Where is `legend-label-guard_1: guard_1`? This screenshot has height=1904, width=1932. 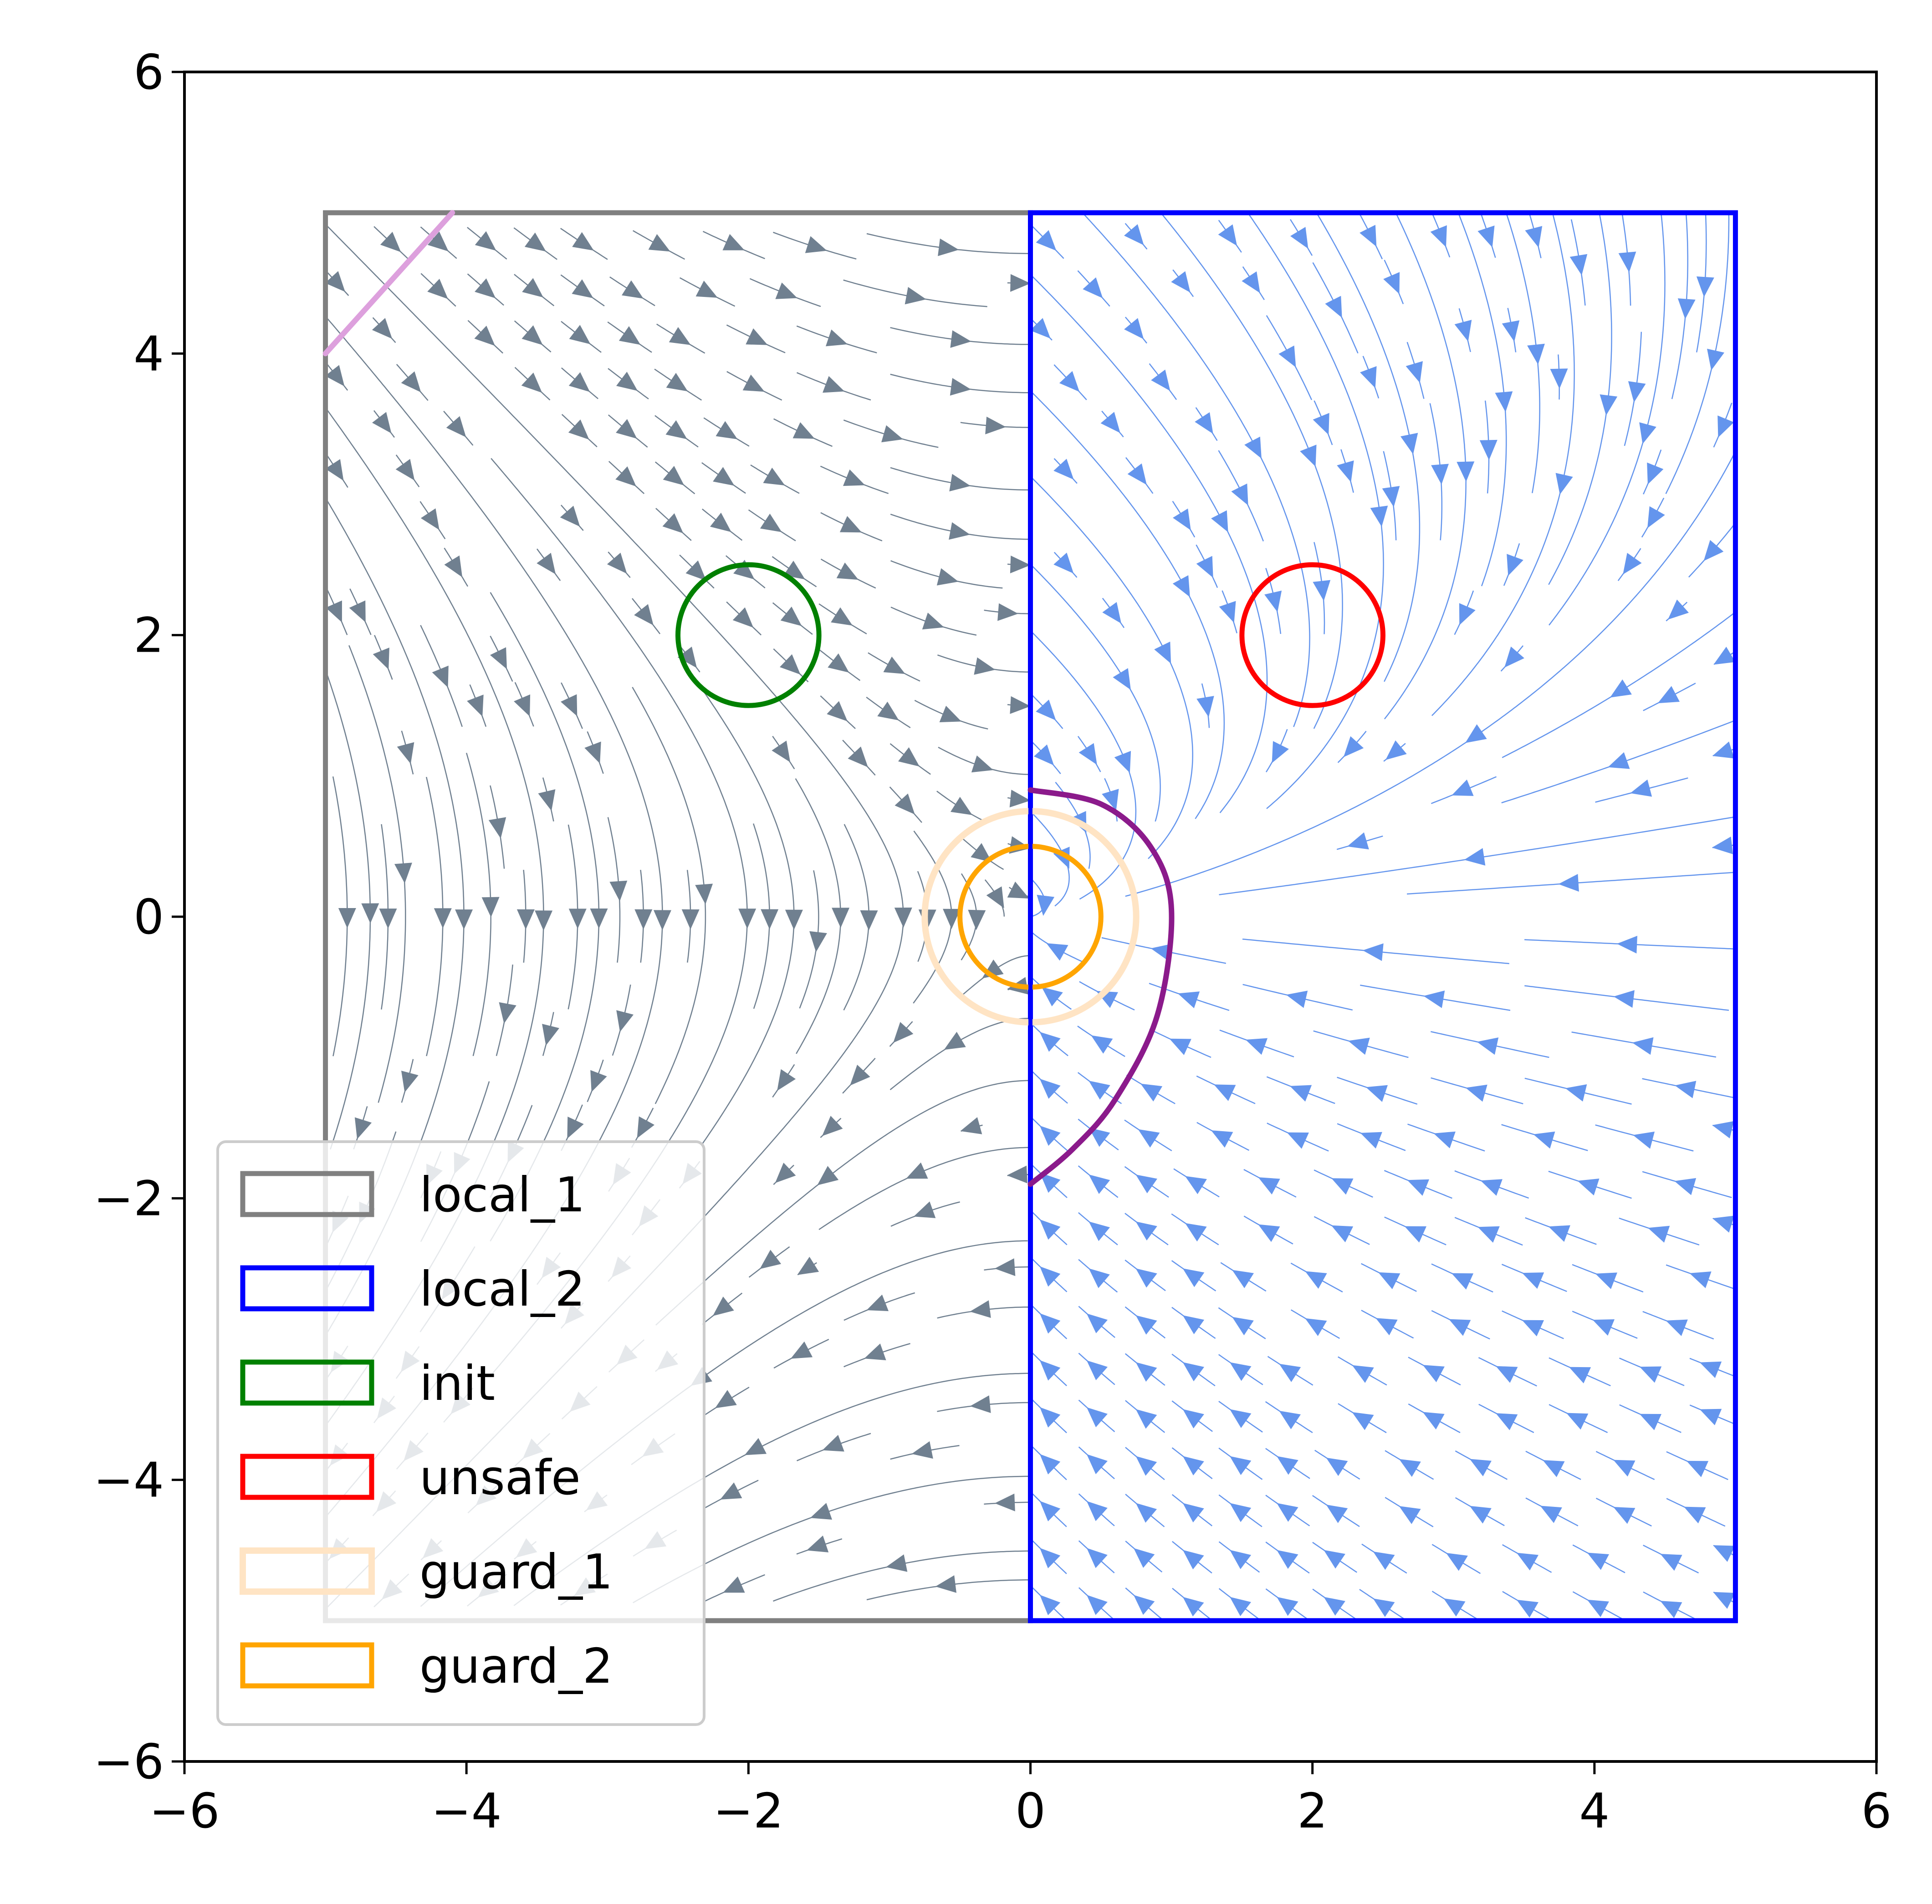
legend-label-guard_1: guard_1 is located at coordinates (516, 1572).